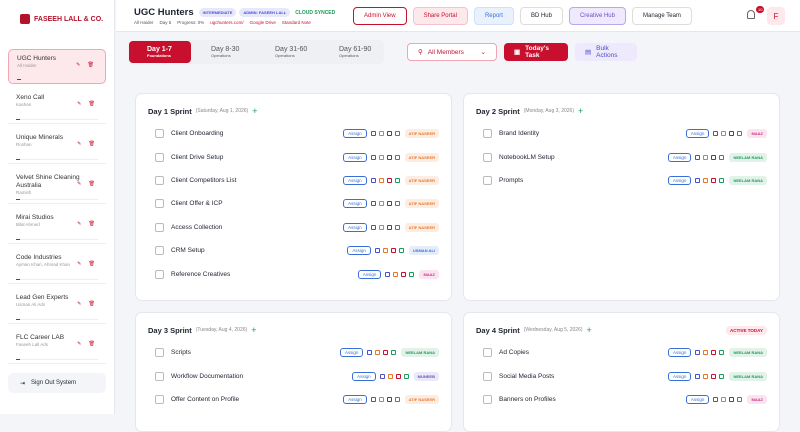  I want to click on project-item: Xeno Call Kashan ✎ 🗑, so click(57, 106).